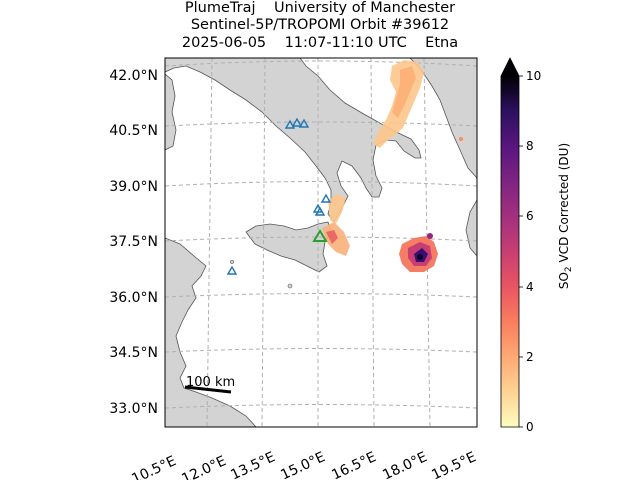  I want to click on colorbar-extend-arrow, so click(510, 67).